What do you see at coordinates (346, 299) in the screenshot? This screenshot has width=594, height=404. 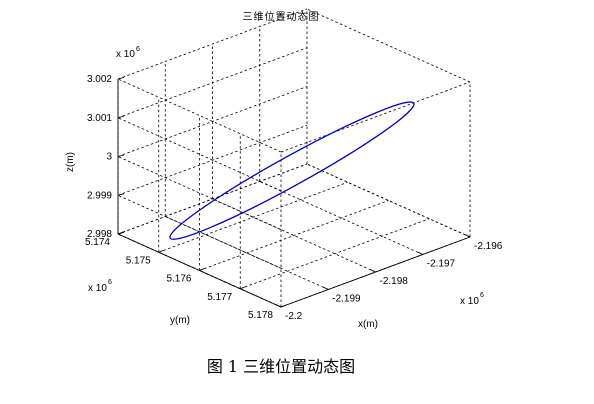 I see `x-tick-label-1: -2.199` at bounding box center [346, 299].